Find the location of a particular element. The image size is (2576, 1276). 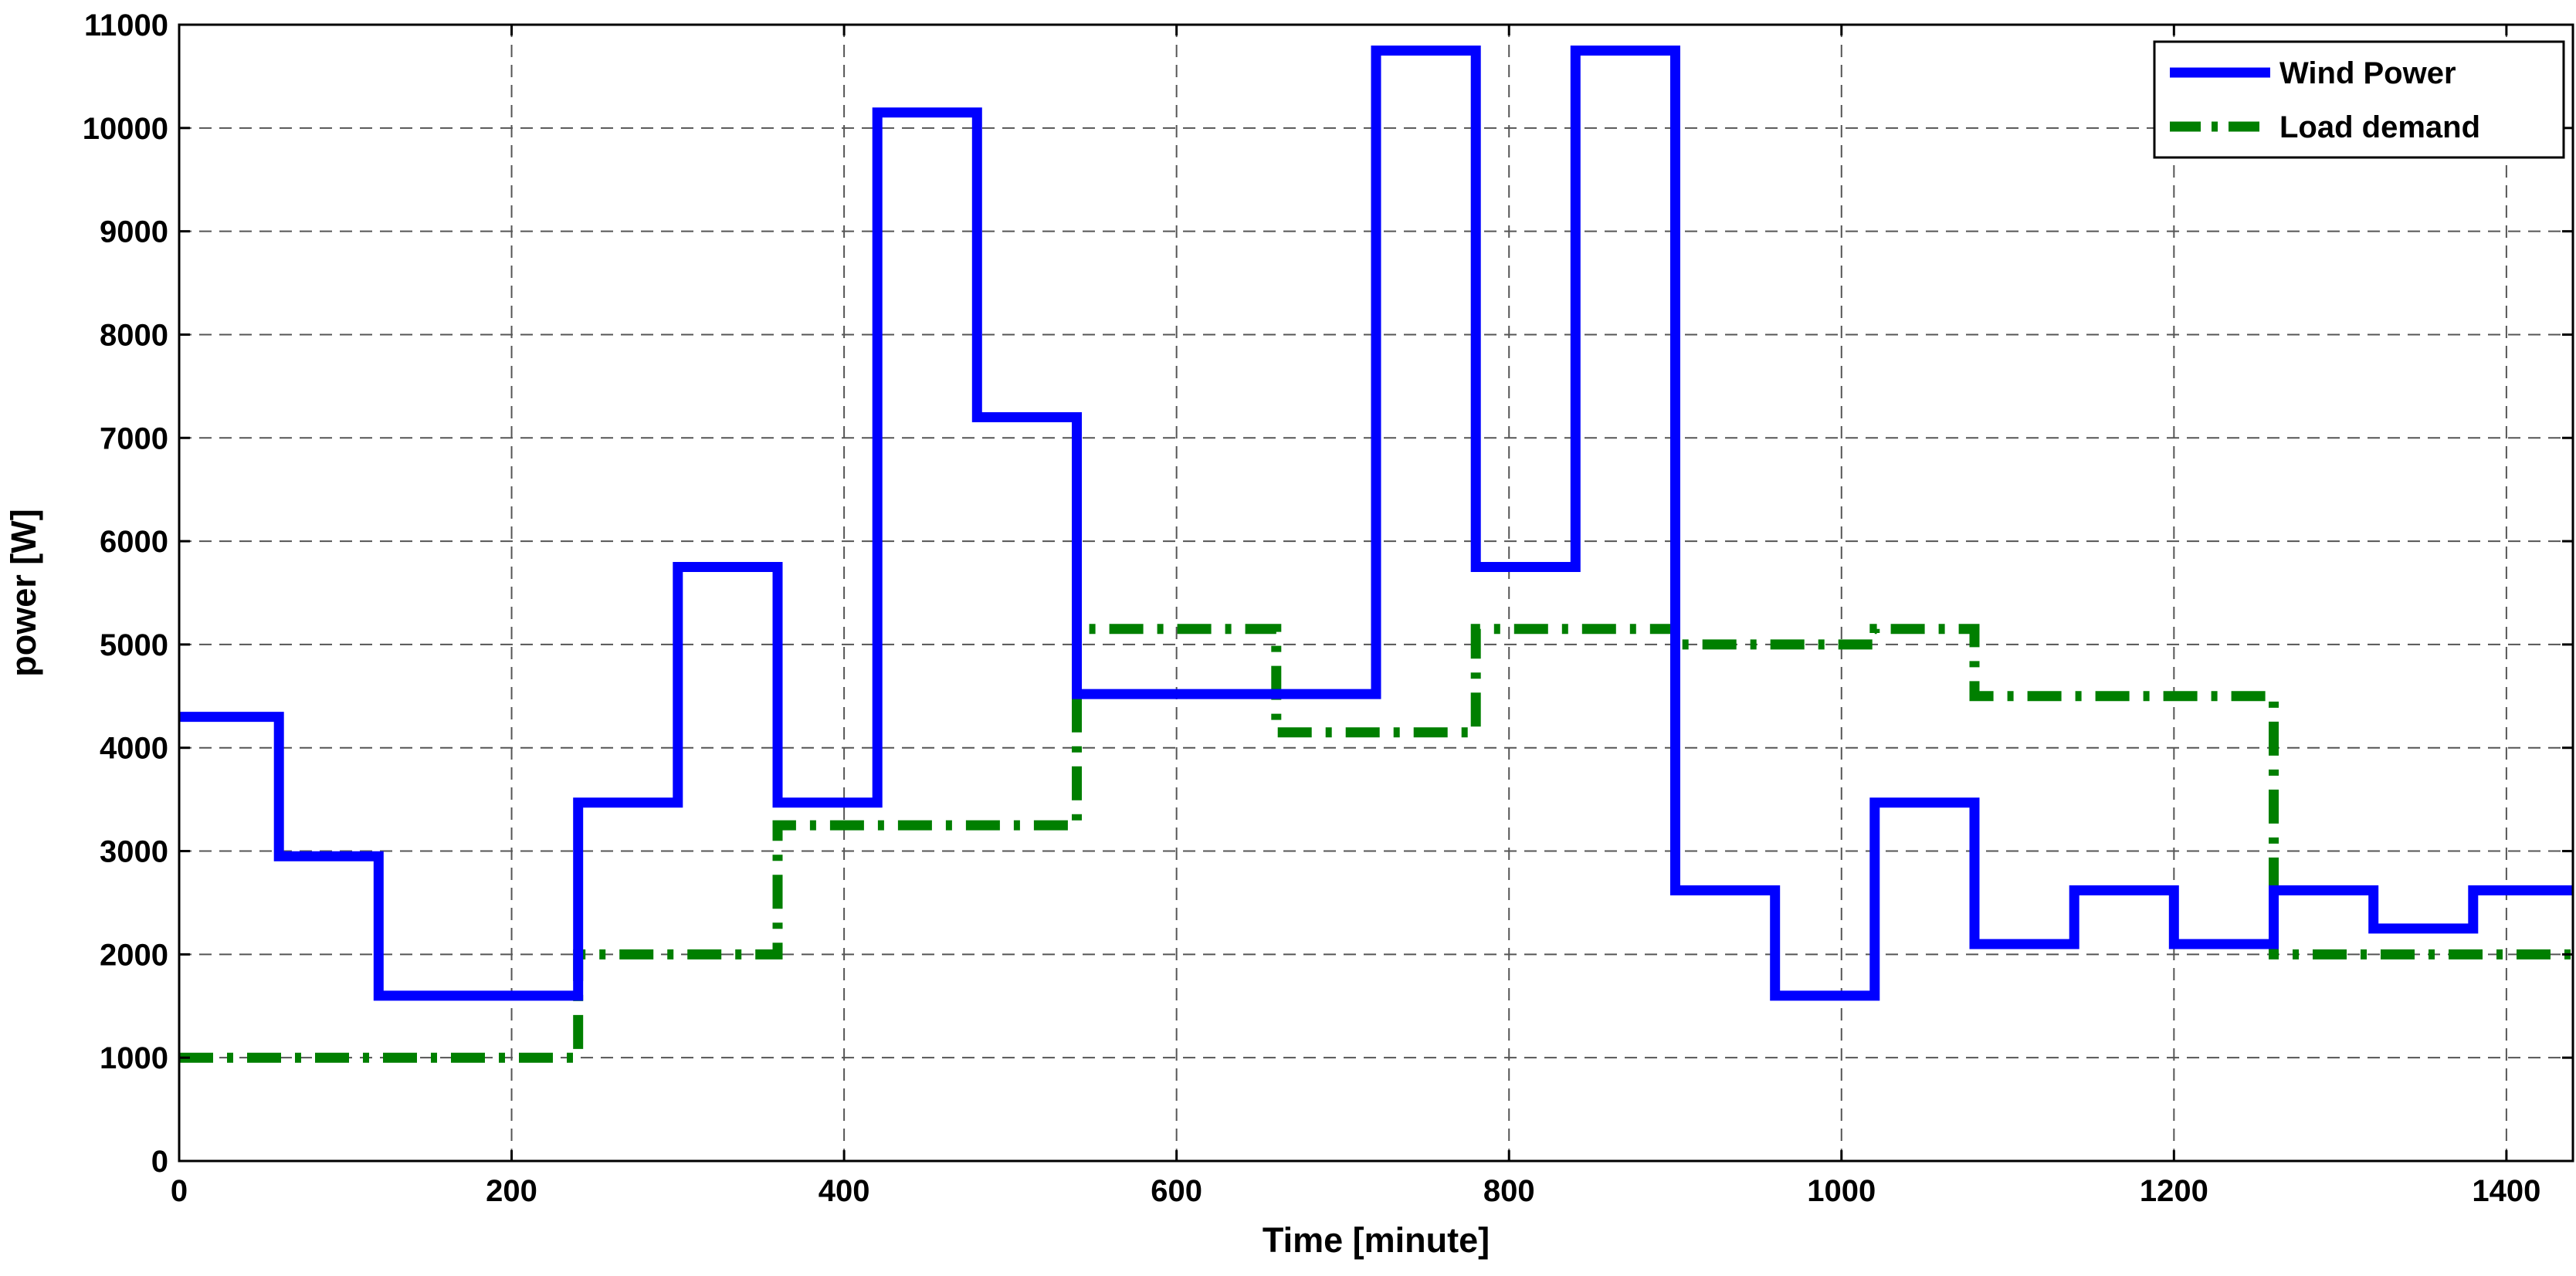

x-tick-label: 1200 is located at coordinates (2174, 1191).